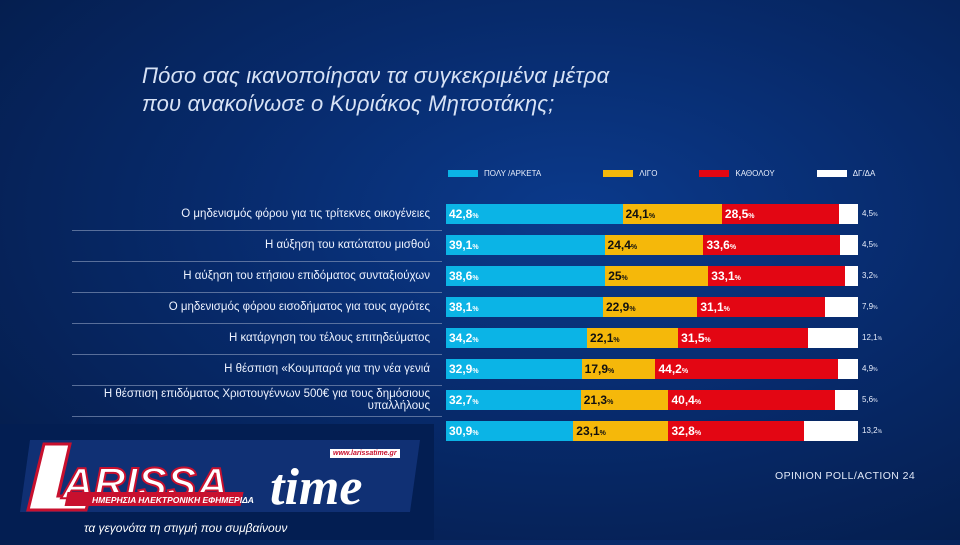  Describe the element at coordinates (618, 369) in the screenshot. I see `bar-segment-little: 17,9%` at that location.